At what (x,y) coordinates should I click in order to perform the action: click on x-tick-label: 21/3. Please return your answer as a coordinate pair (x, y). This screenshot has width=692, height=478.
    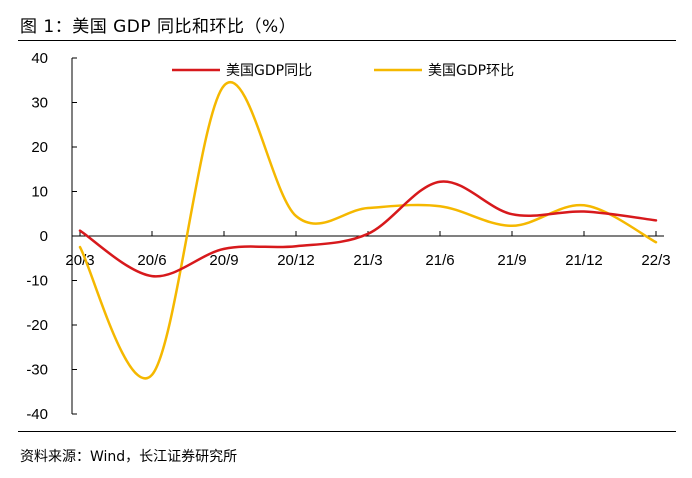
    Looking at the image, I should click on (367, 260).